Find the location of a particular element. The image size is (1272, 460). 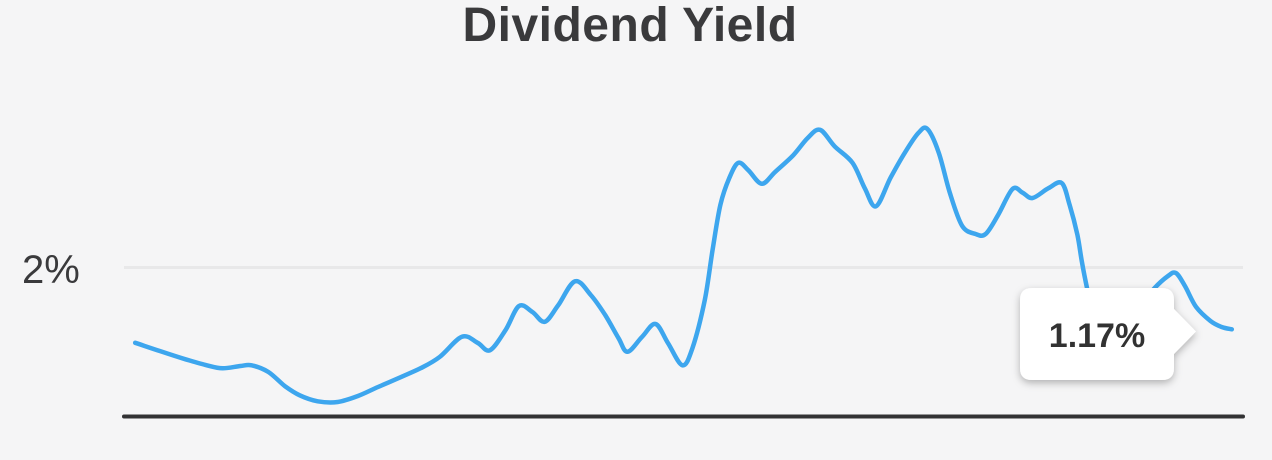

y-axis-tick-label-2pct: 2% is located at coordinates (51, 270).